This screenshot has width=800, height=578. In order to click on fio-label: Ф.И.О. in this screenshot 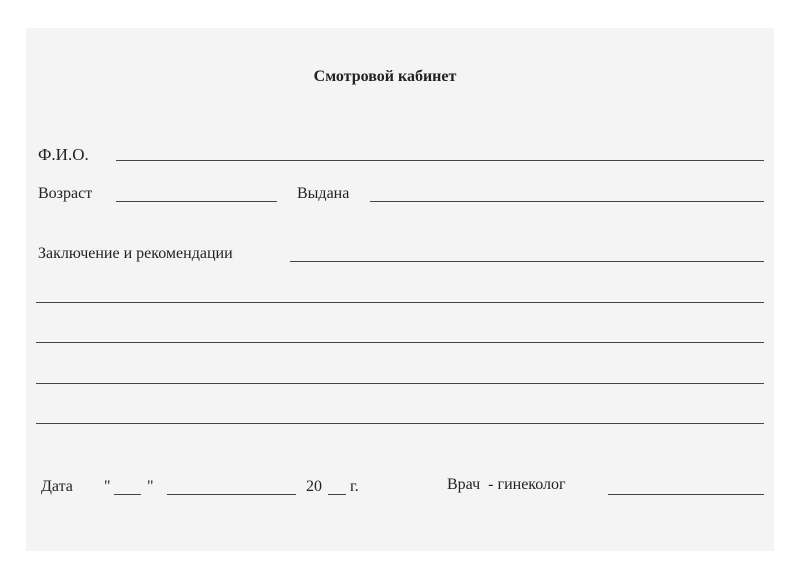, I will do `click(63, 154)`.